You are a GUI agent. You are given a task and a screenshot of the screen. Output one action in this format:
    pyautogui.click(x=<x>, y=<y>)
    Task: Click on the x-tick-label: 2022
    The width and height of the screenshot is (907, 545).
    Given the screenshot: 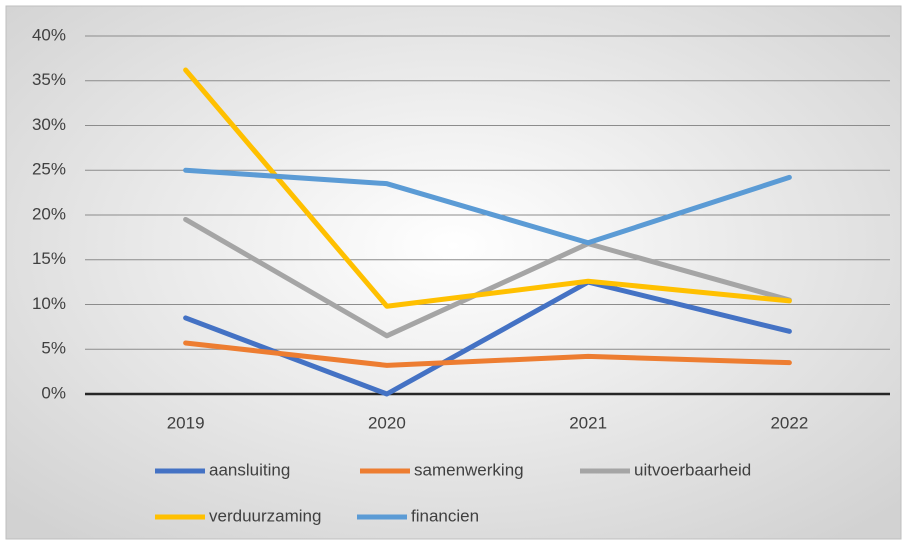 What is the action you would take?
    pyautogui.click(x=789, y=422)
    